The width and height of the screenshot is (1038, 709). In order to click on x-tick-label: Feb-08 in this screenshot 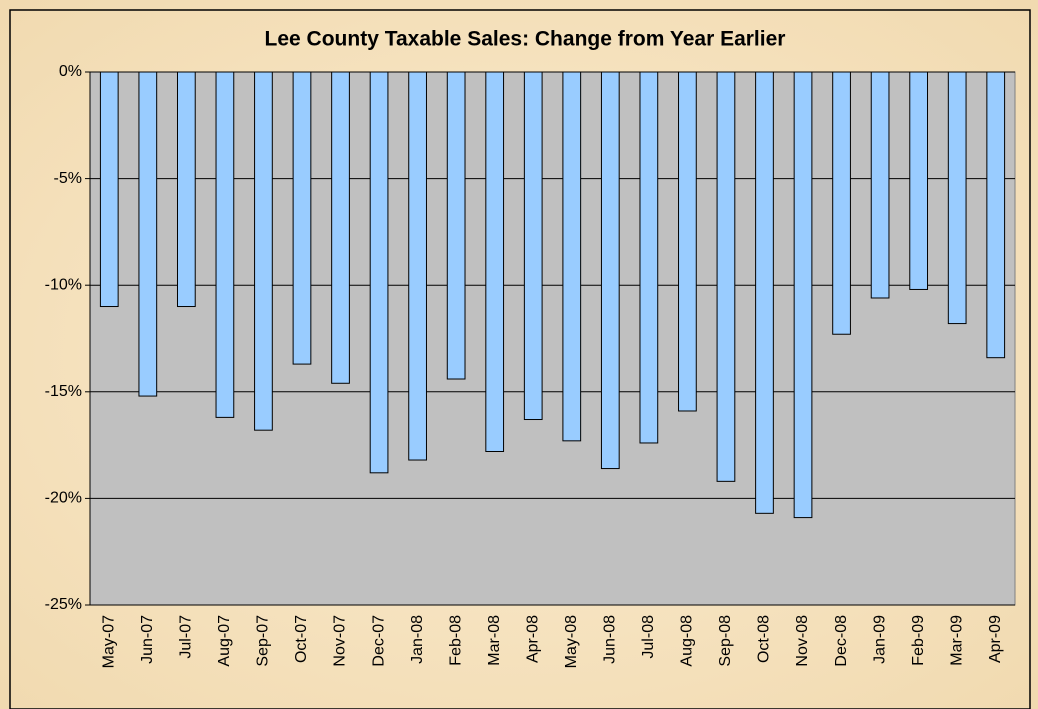, I will do `click(455, 640)`.